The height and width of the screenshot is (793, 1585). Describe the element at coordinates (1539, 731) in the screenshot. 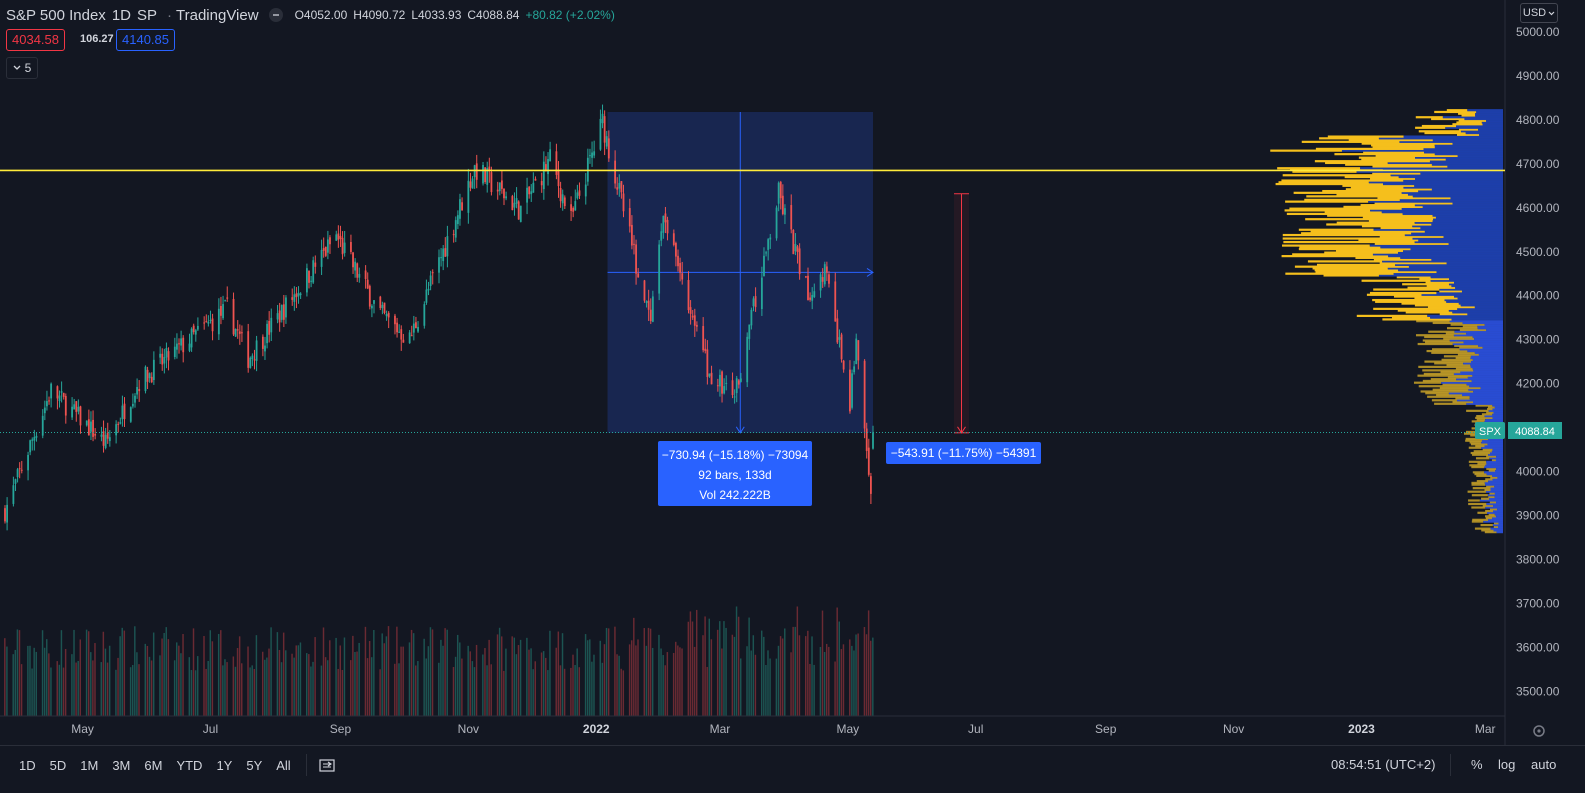

I see `settings-gear-icon` at that location.